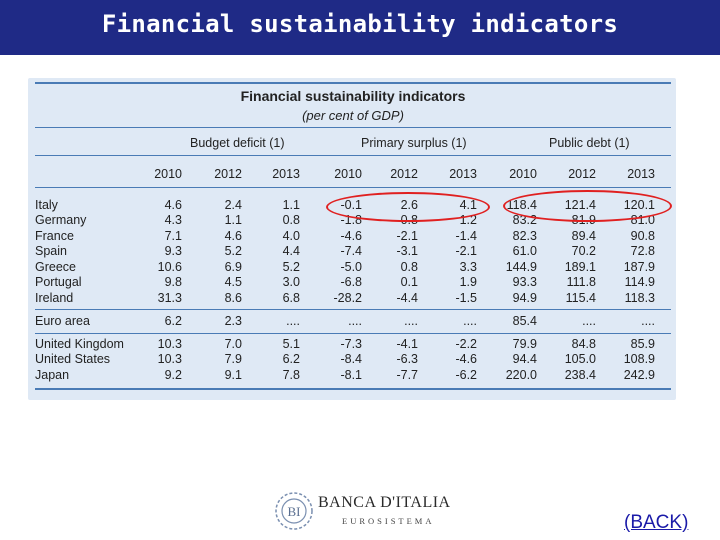  What do you see at coordinates (642, 236) in the screenshot?
I see `table-cell: 90.8` at bounding box center [642, 236].